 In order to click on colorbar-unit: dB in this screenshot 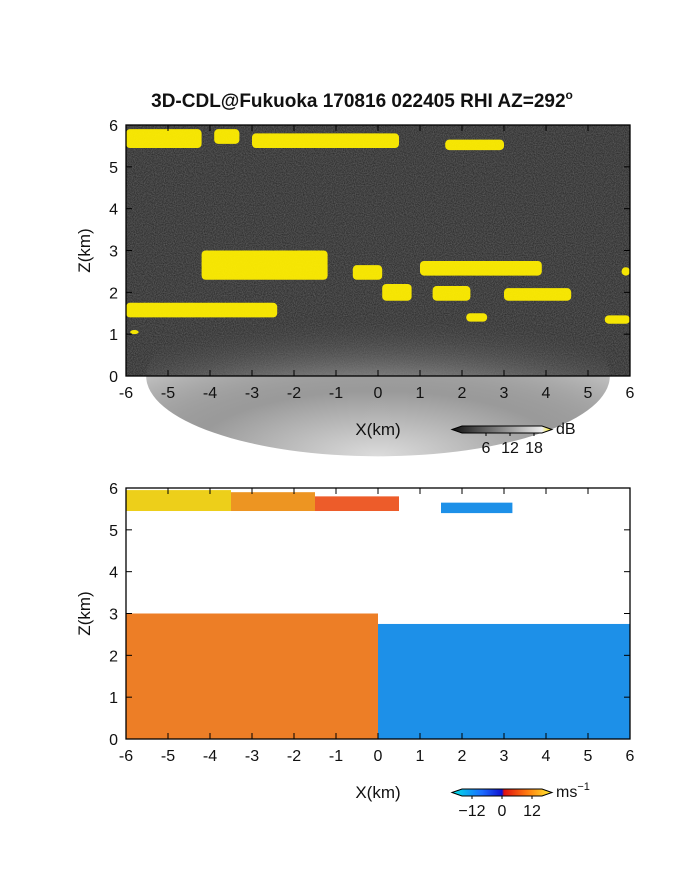, I will do `click(566, 429)`.